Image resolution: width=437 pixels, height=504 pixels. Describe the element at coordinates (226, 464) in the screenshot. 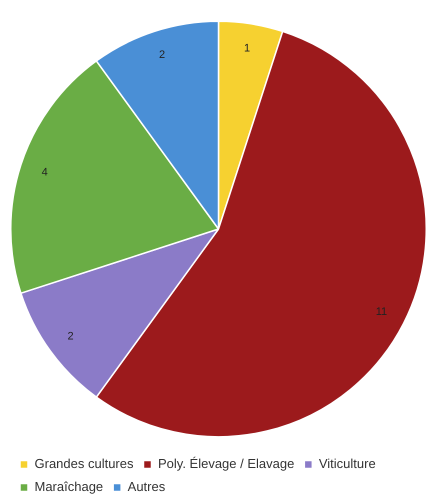

I see `legend-label: Poly. Élevage / Elavage` at that location.